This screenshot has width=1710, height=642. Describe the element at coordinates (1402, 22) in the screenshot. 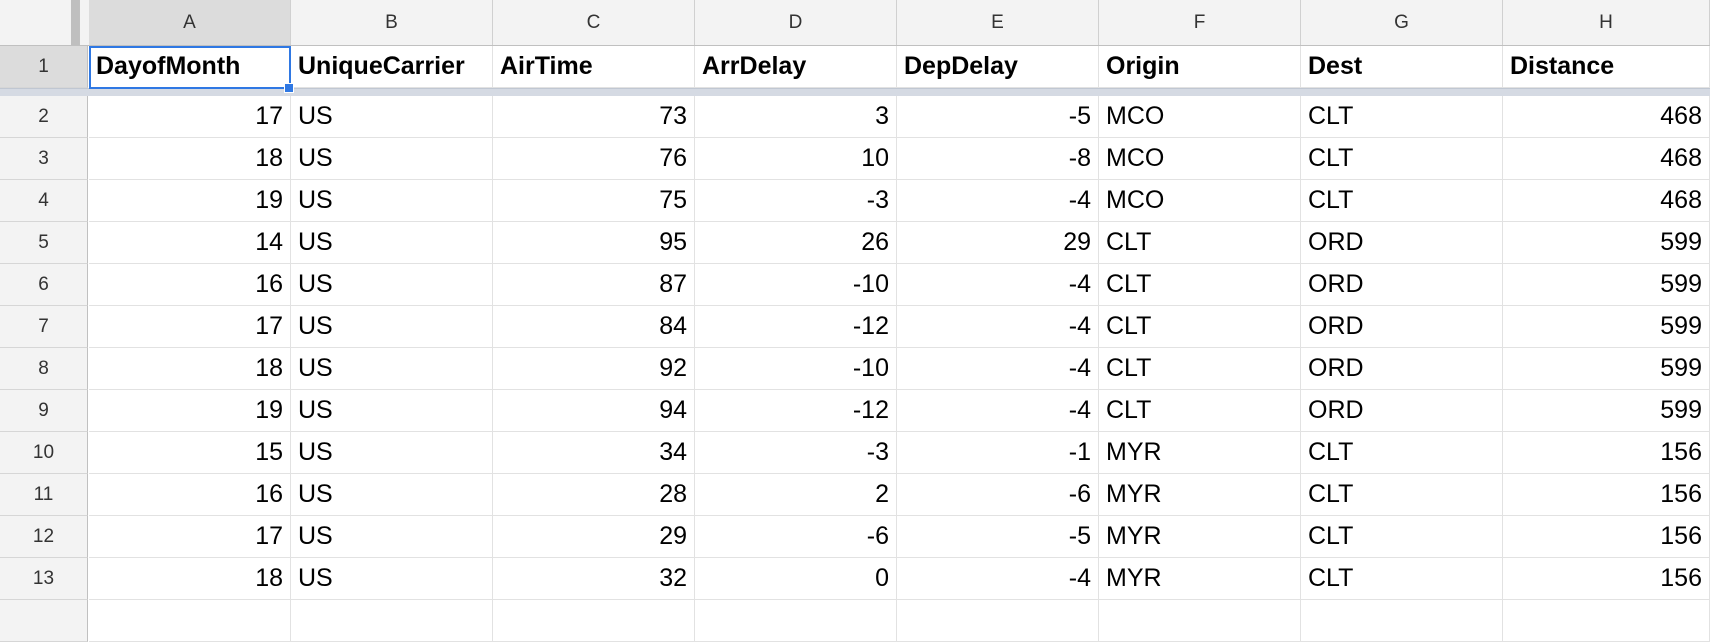

I see `column-header-g: G` at that location.